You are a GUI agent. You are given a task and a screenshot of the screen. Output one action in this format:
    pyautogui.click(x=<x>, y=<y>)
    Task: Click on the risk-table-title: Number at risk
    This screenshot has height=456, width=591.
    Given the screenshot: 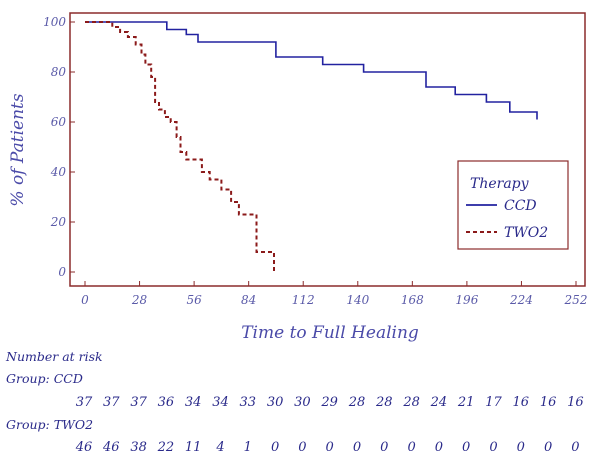 What is the action you would take?
    pyautogui.click(x=54, y=356)
    